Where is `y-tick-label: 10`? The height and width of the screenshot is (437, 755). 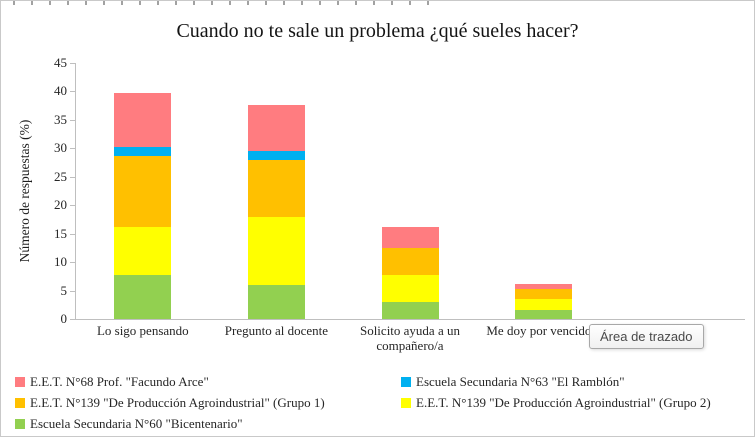 y-tick-label: 10 is located at coordinates (60, 262).